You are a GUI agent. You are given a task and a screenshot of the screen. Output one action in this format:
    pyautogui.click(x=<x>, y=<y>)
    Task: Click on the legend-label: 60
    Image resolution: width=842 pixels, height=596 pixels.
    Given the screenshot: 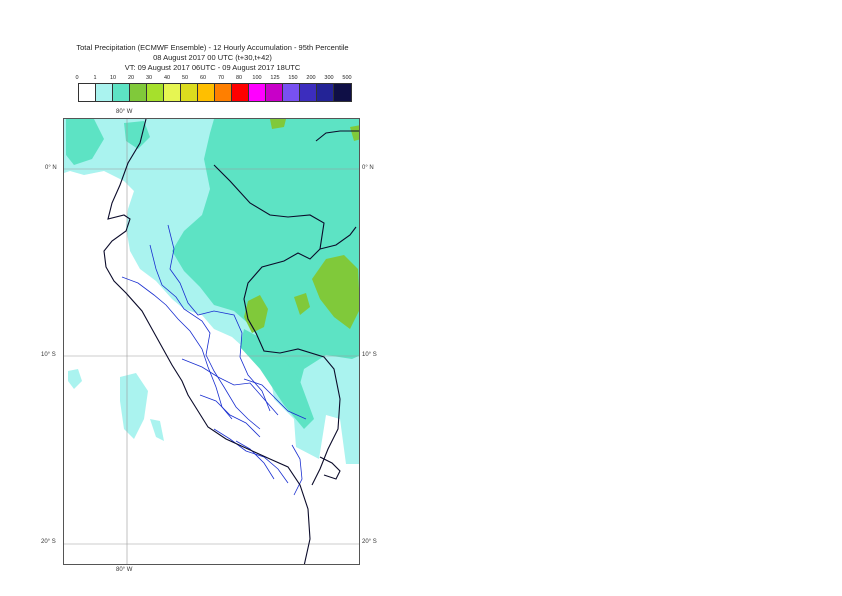 What is the action you would take?
    pyautogui.click(x=203, y=78)
    